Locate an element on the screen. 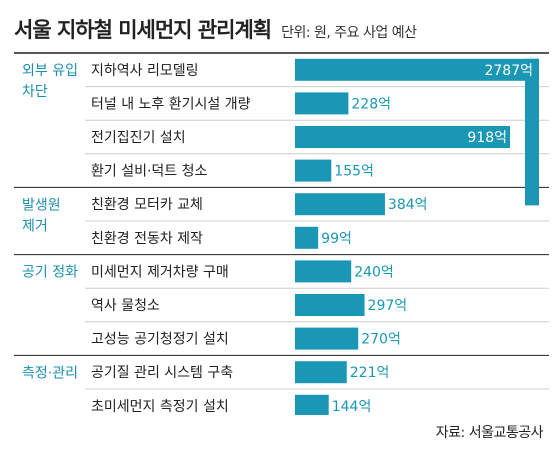 Image resolution: width=559 pixels, height=451 pixels. value-label: 297억 is located at coordinates (388, 306).